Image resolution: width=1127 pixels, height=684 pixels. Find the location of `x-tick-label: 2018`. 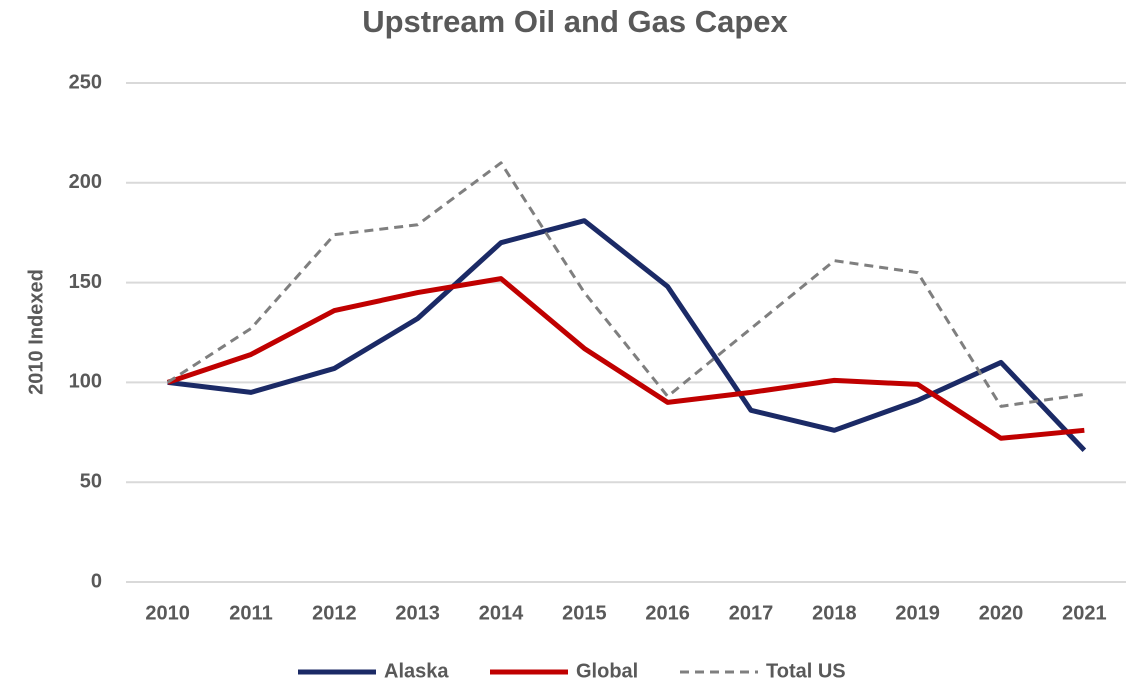

x-tick-label: 2018 is located at coordinates (834, 613).